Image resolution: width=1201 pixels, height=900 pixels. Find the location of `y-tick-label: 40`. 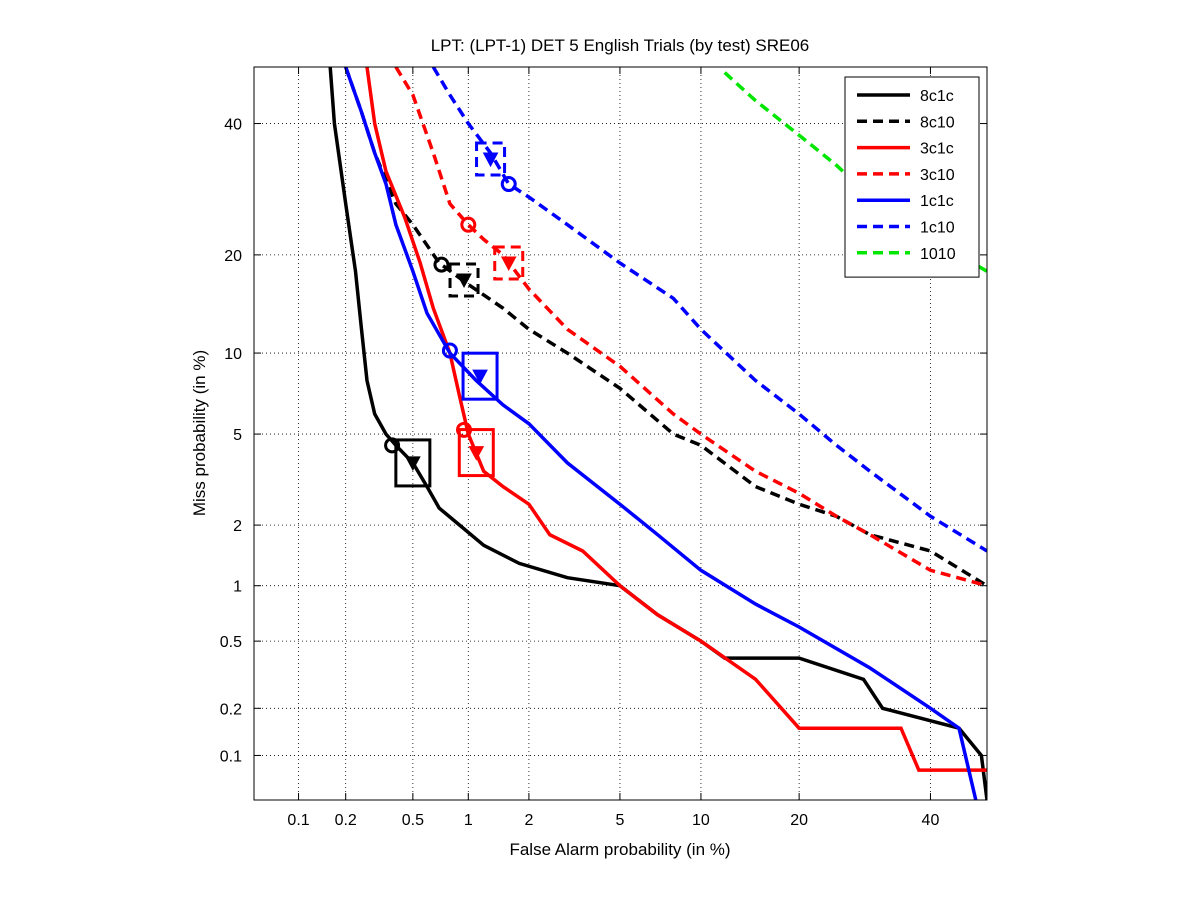

y-tick-label: 40 is located at coordinates (233, 125).